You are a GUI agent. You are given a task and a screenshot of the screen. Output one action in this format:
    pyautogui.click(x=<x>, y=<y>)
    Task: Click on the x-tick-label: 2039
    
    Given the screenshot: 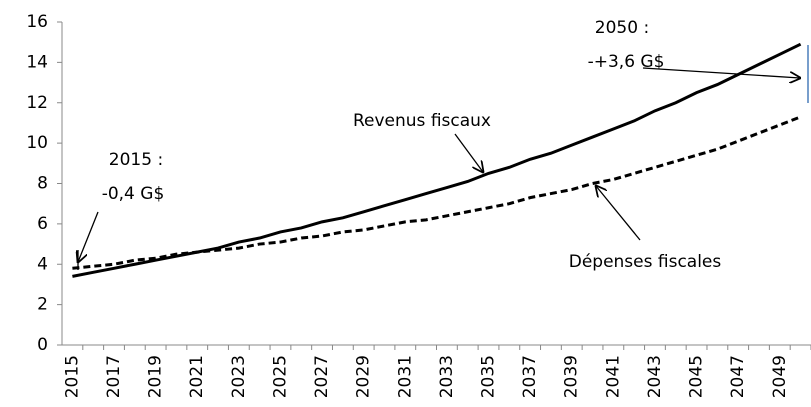 What is the action you would take?
    pyautogui.click(x=572, y=376)
    